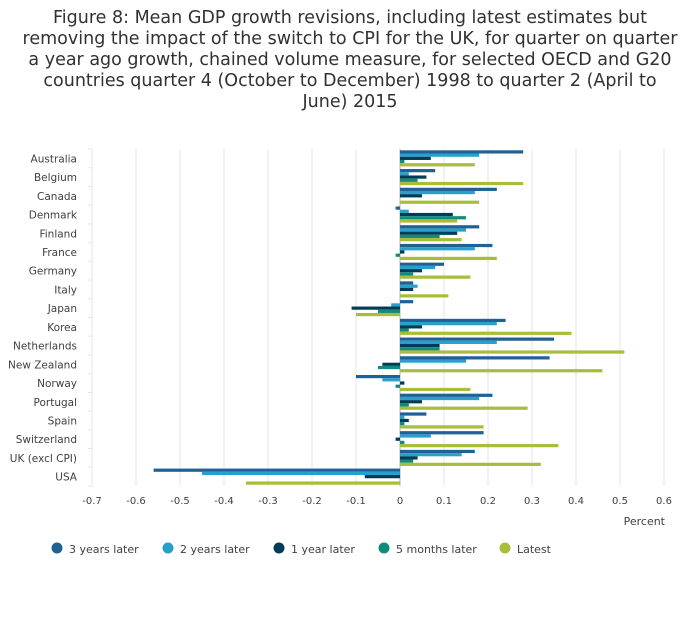 Image resolution: width=700 pixels, height=635 pixels. I want to click on x-tick-label: 0.3, so click(532, 501).